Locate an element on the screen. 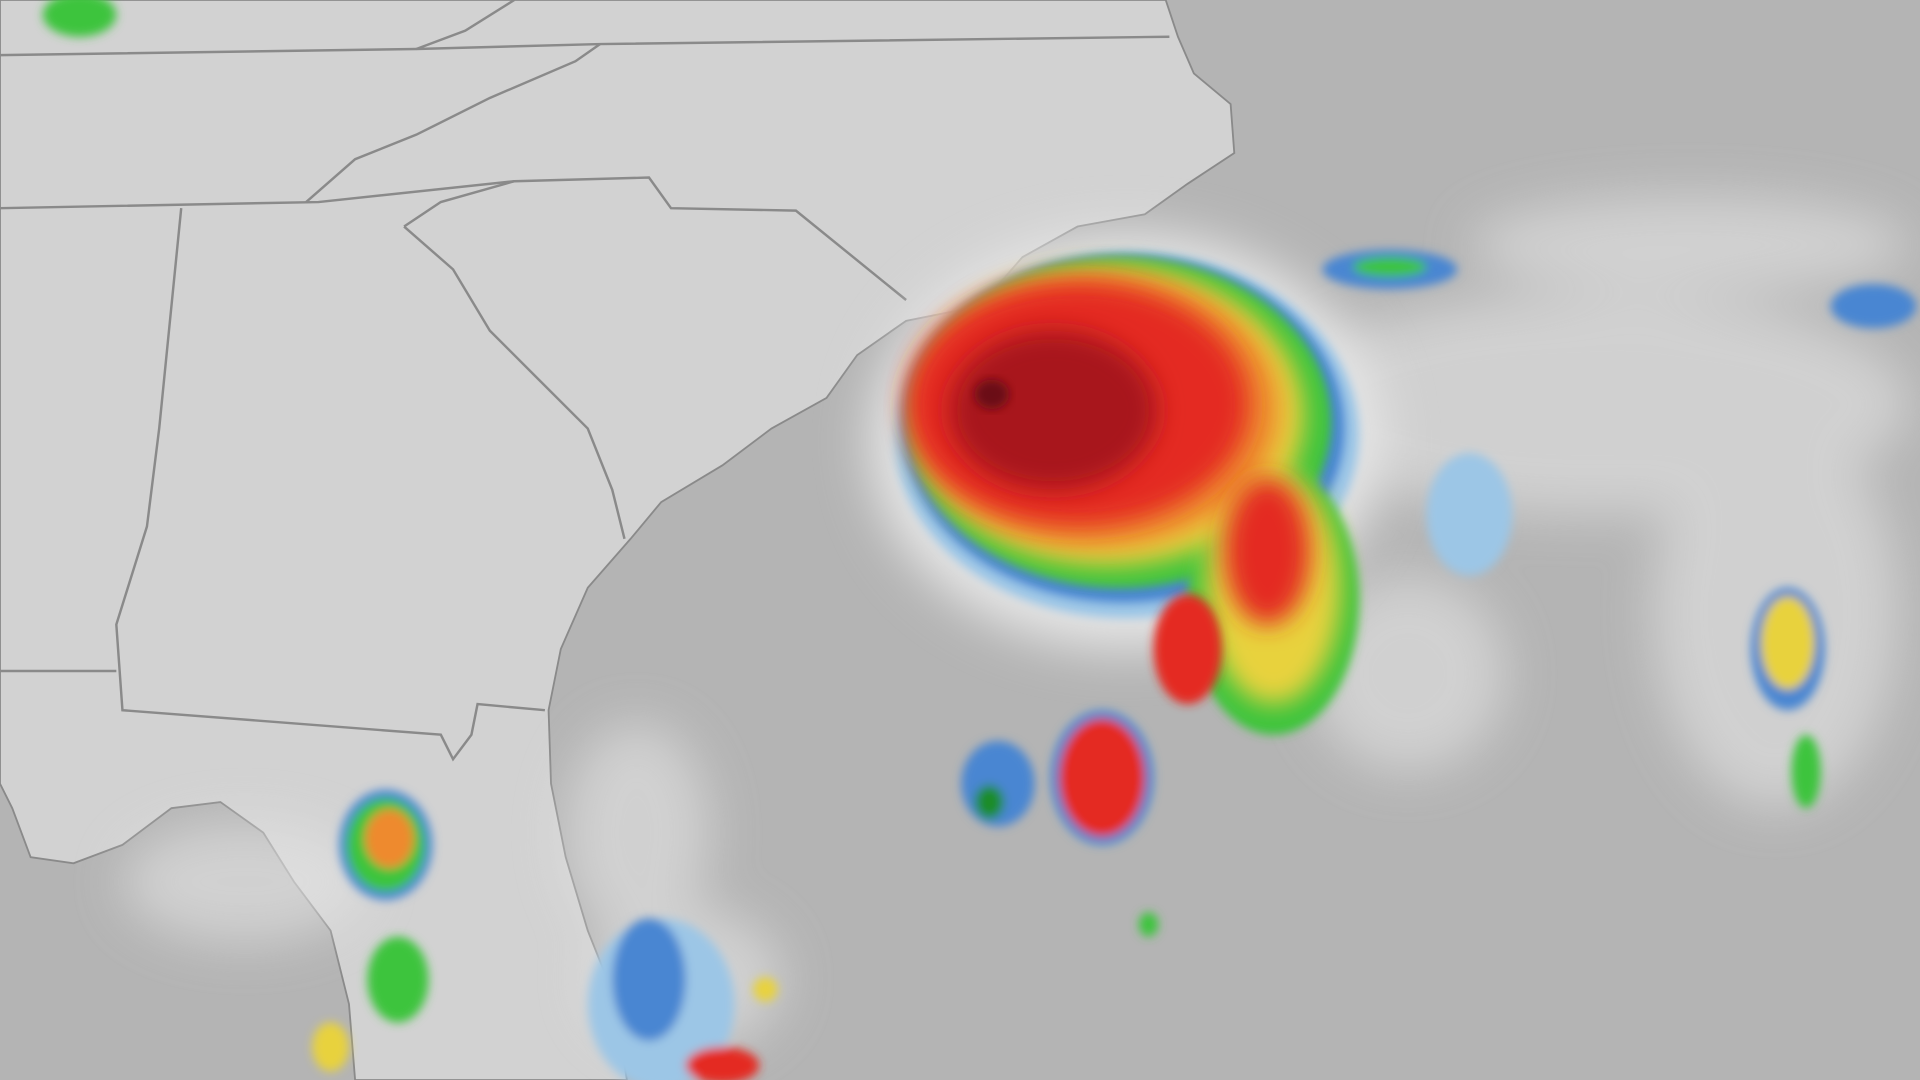  hurricane-radar-echo is located at coordinates (1126, 483).